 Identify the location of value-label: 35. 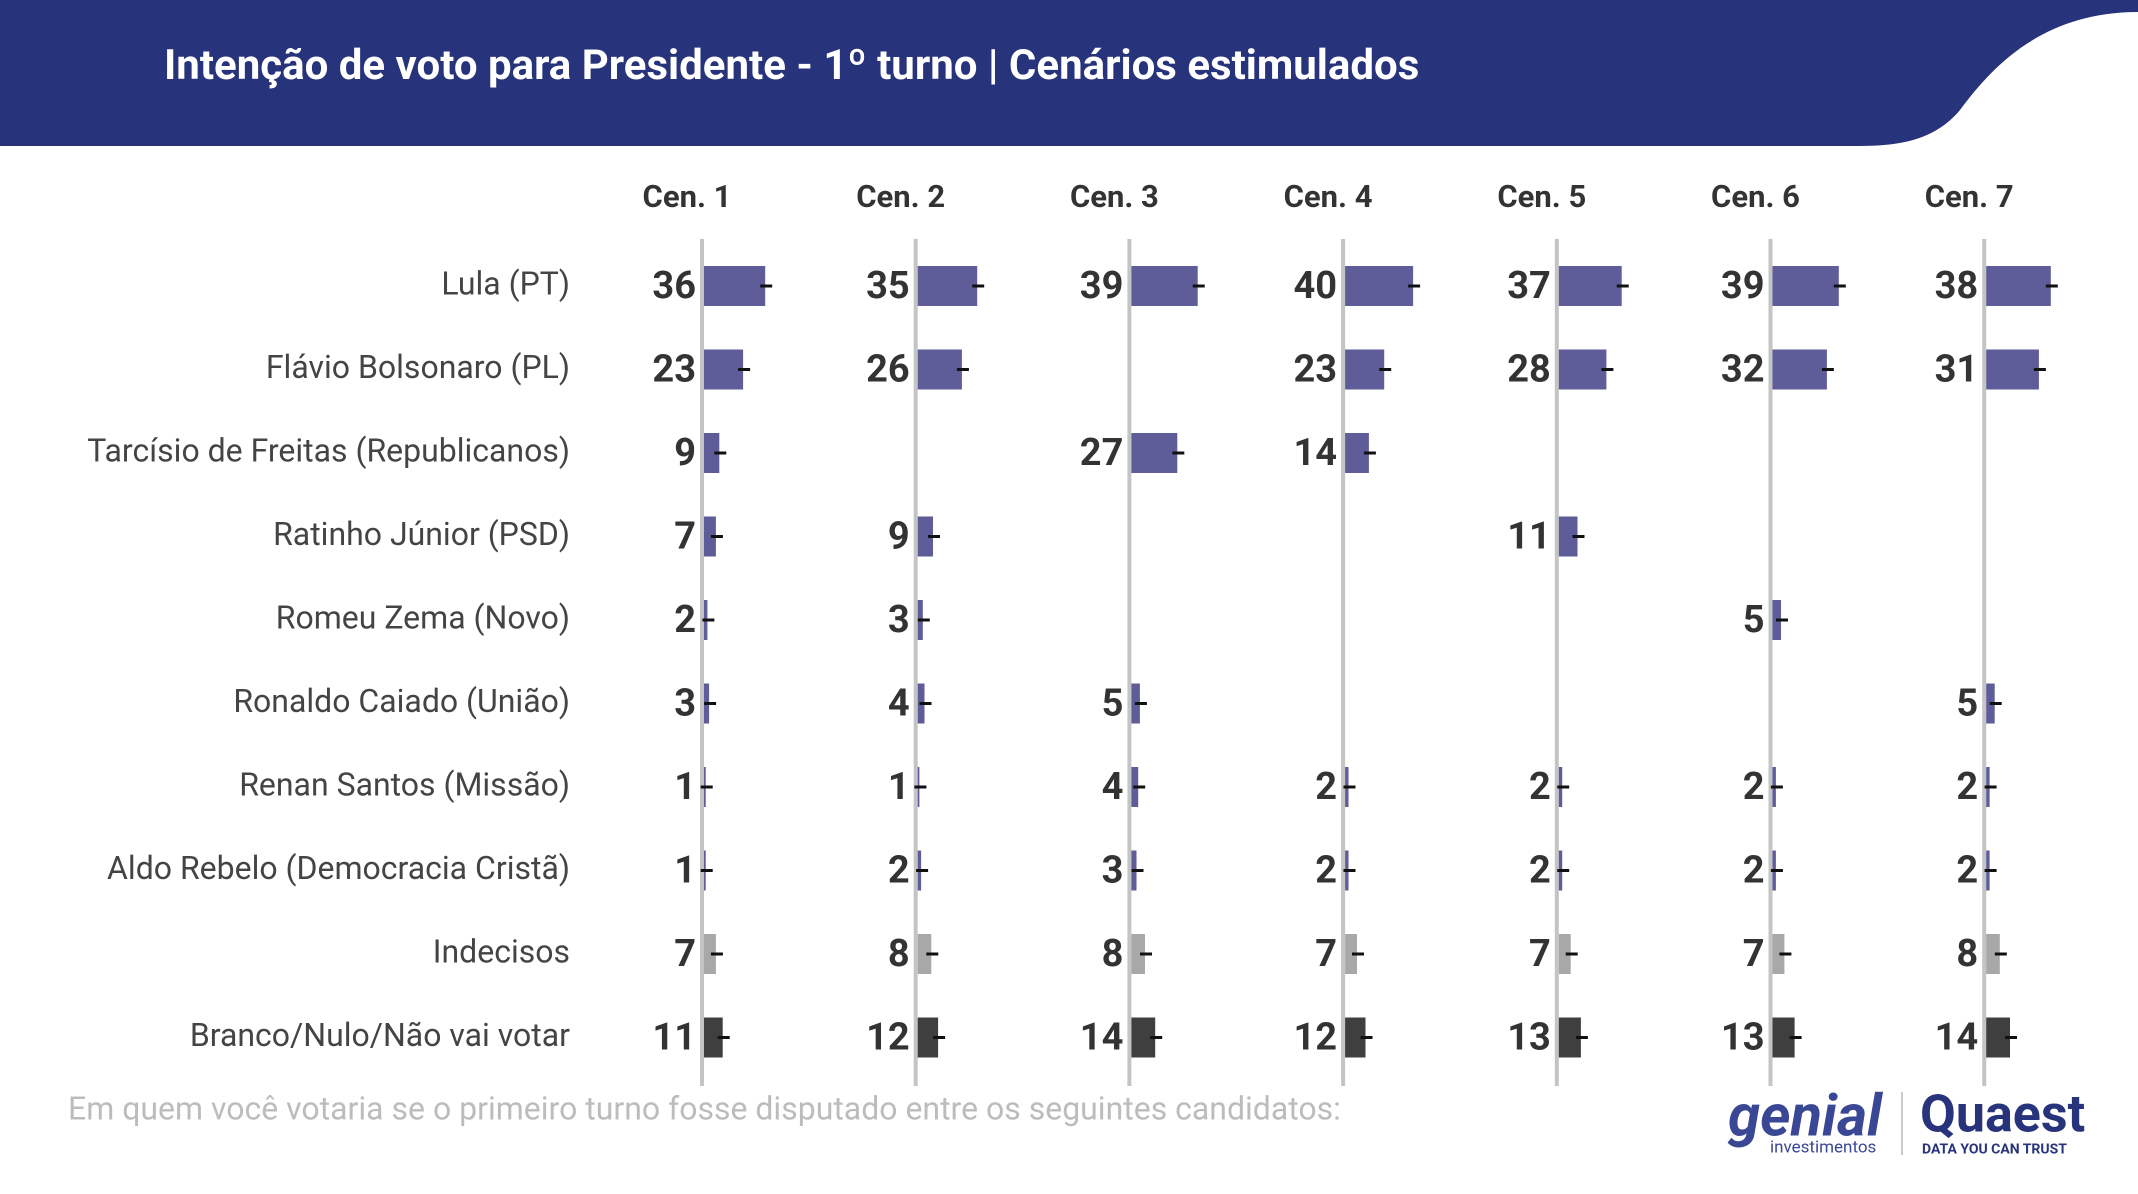
(888, 286).